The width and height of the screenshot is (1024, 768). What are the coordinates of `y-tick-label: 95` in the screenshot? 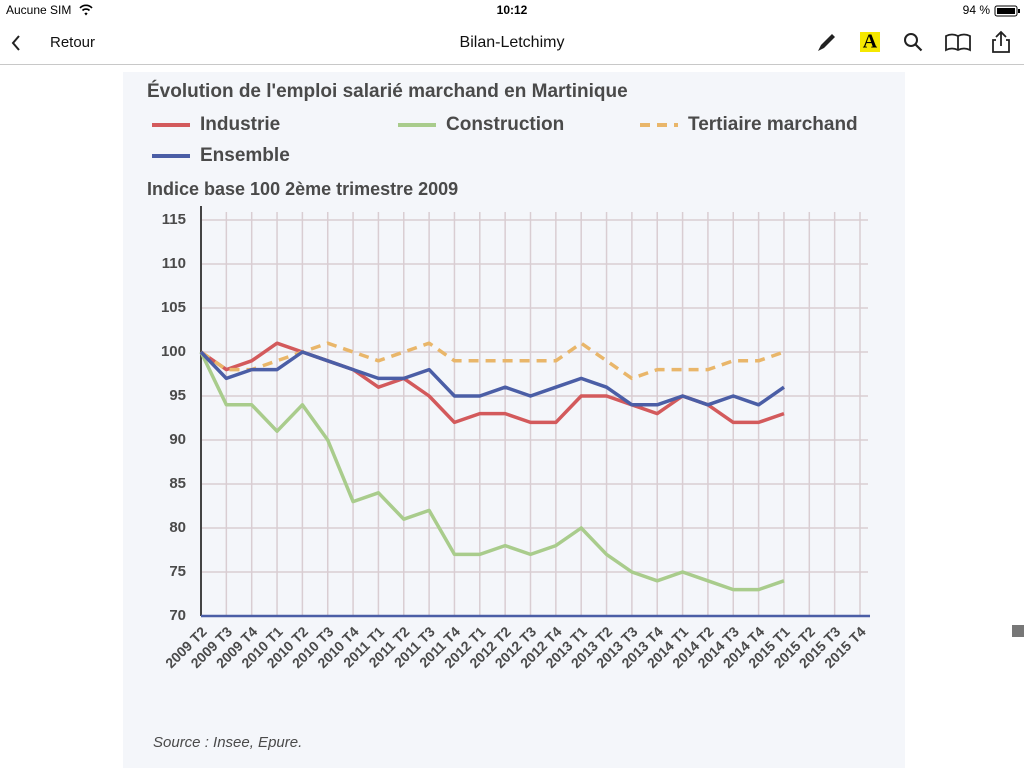 It's located at (177, 395).